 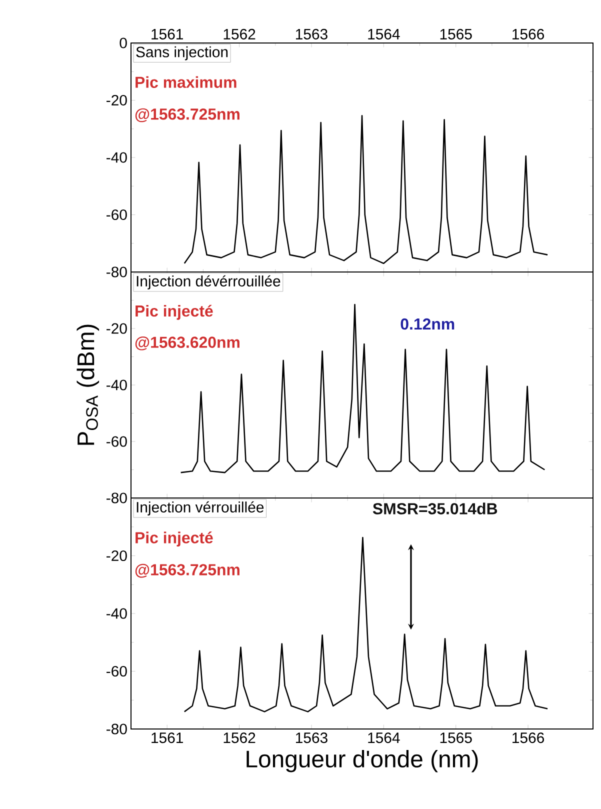 I want to click on annotation: SMSR=35.014dB, so click(x=435, y=508).